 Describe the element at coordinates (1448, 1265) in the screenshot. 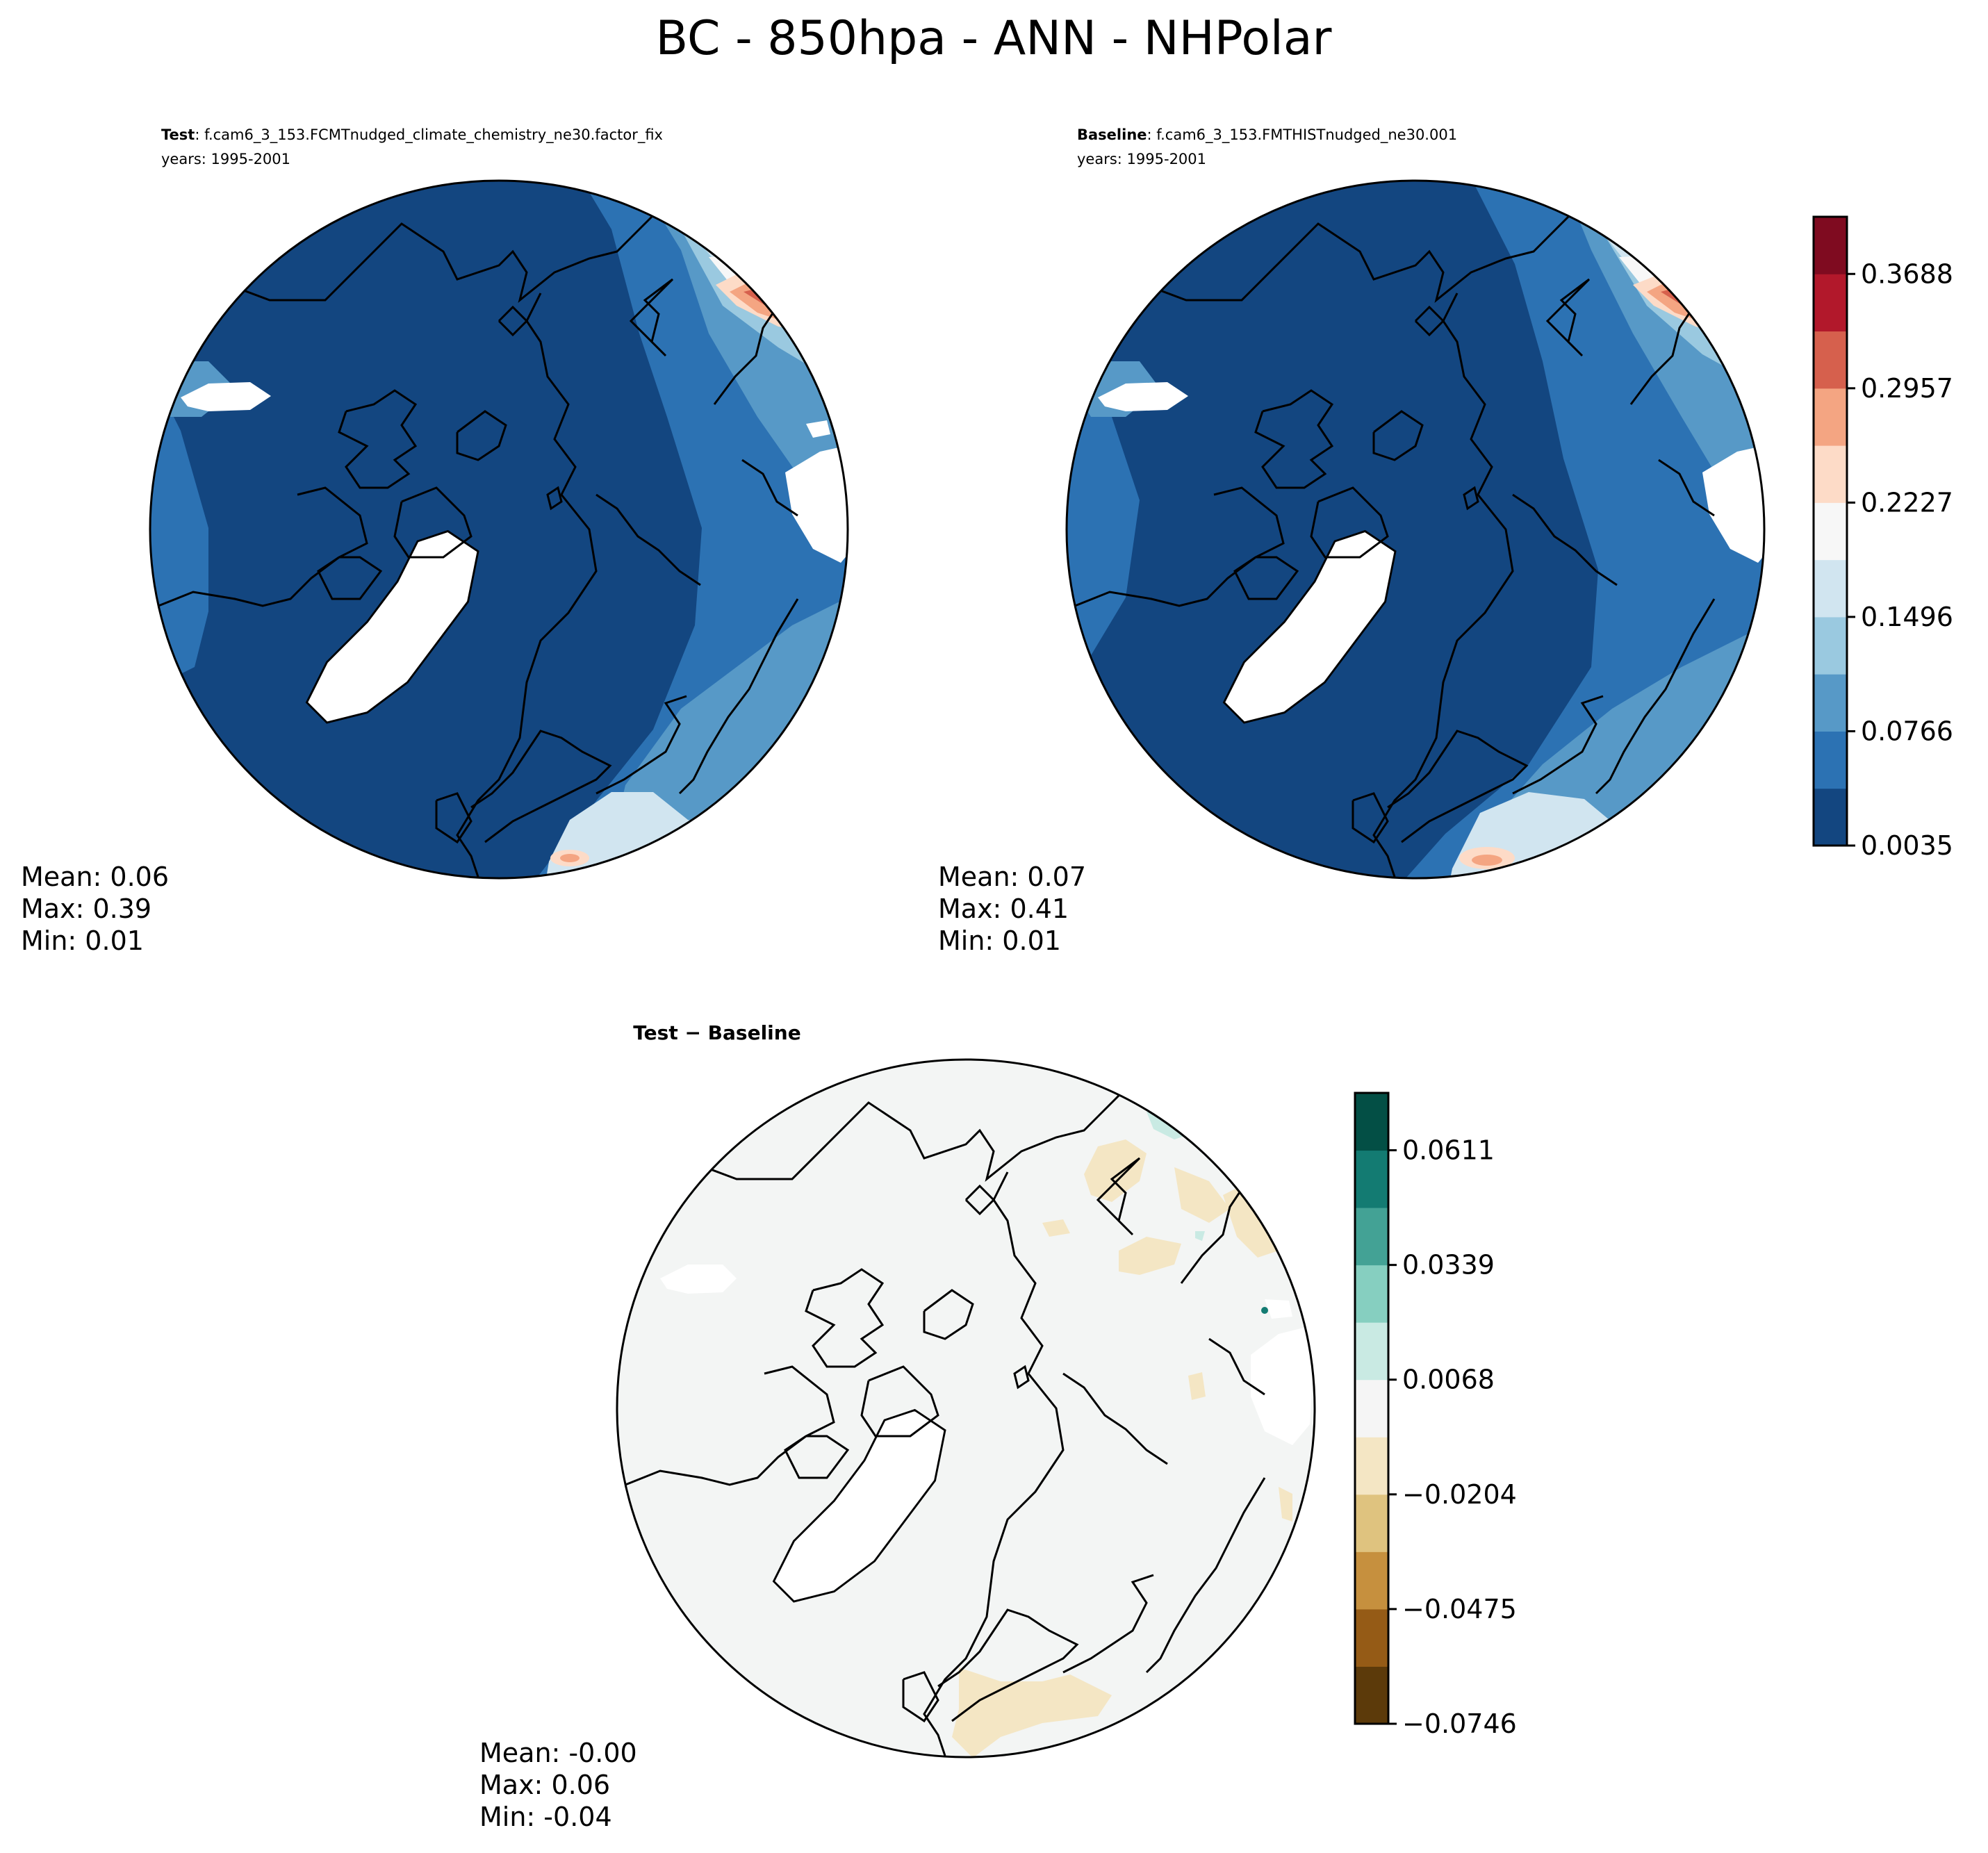

I see `colorbar-tick-label: 0.0339` at that location.